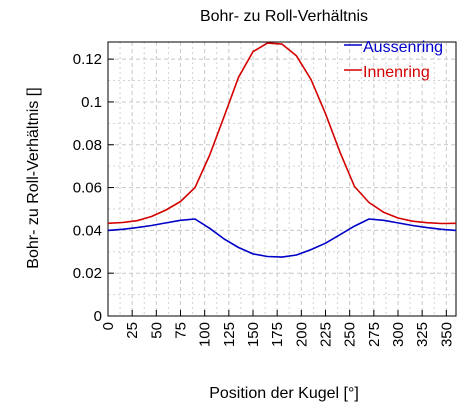  What do you see at coordinates (156, 330) in the screenshot?
I see `x-tick-label: 50` at bounding box center [156, 330].